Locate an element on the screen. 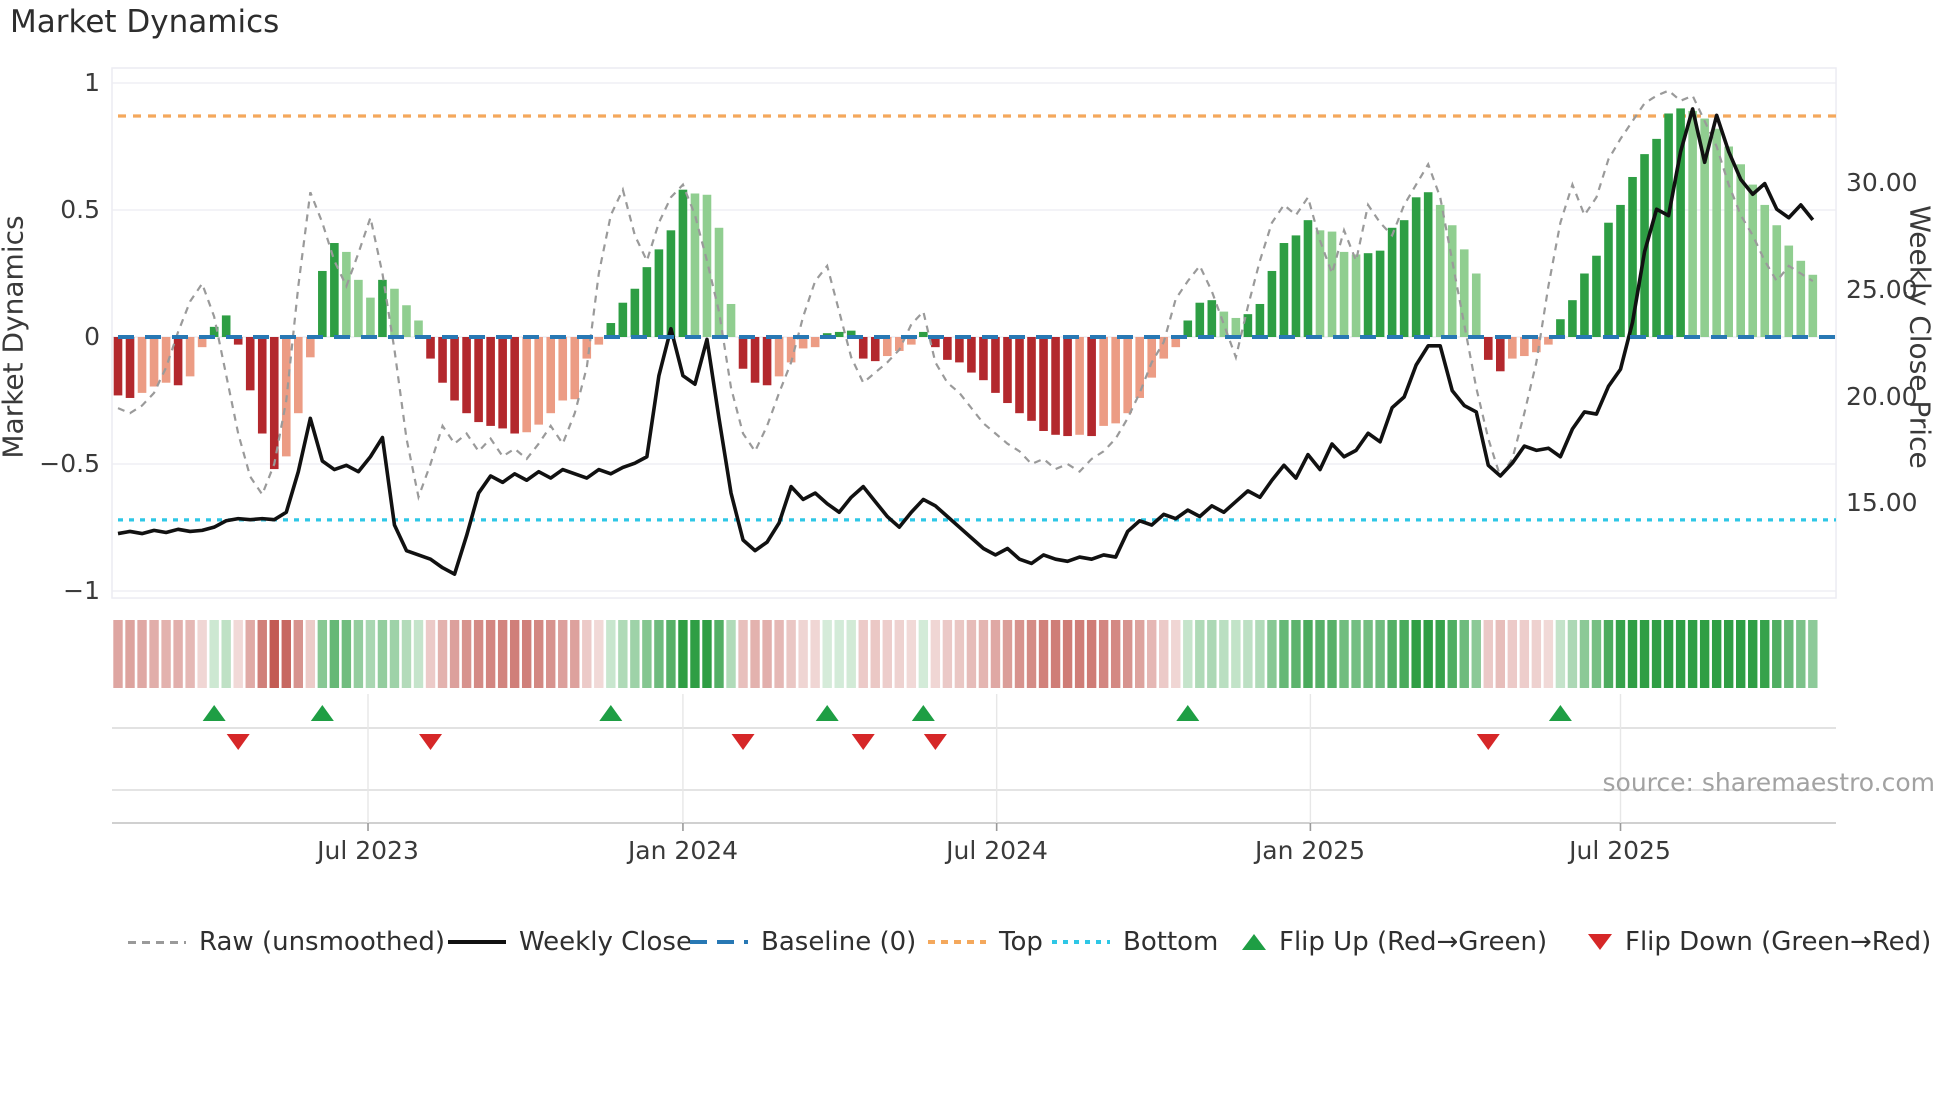  dotted-line-icon is located at coordinates (957, 942).